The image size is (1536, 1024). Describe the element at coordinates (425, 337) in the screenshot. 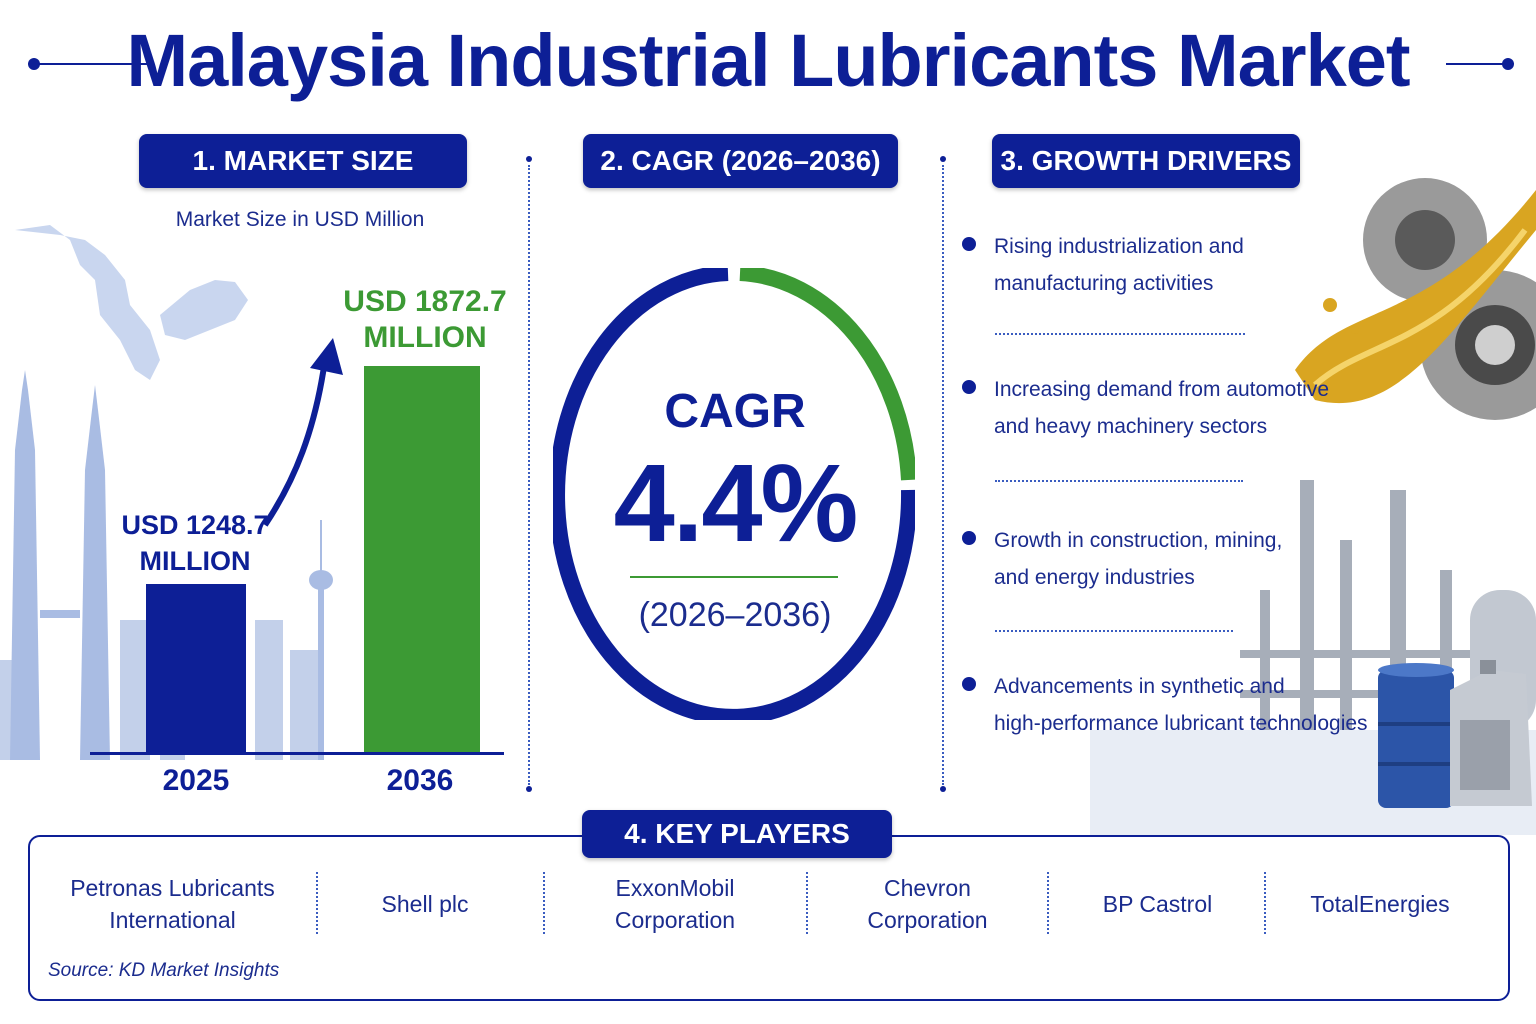

I see `bar-2036-value-line2: MILLION` at that location.